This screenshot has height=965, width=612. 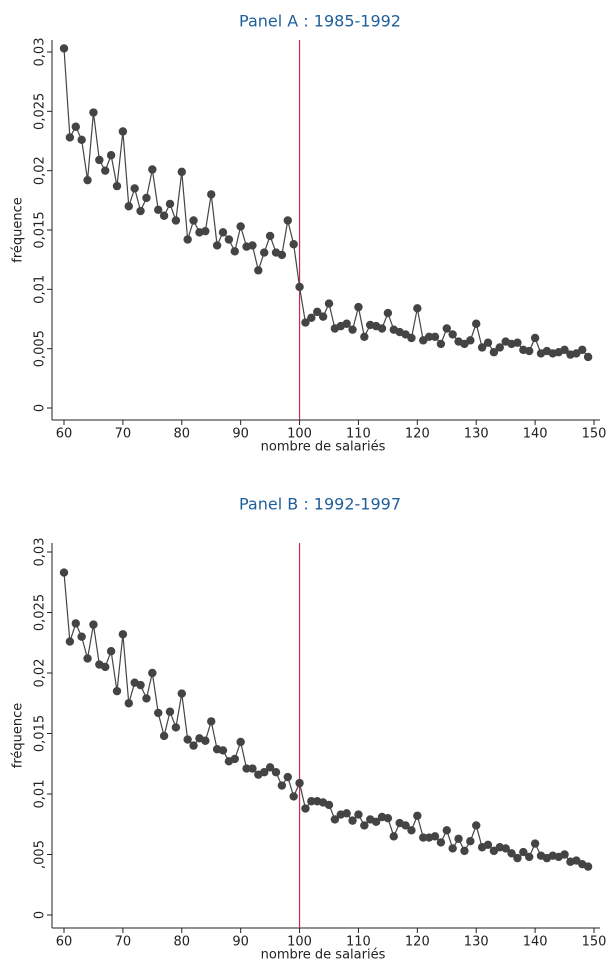 I want to click on x-axis-label: nombre de salariés, so click(x=323, y=955).